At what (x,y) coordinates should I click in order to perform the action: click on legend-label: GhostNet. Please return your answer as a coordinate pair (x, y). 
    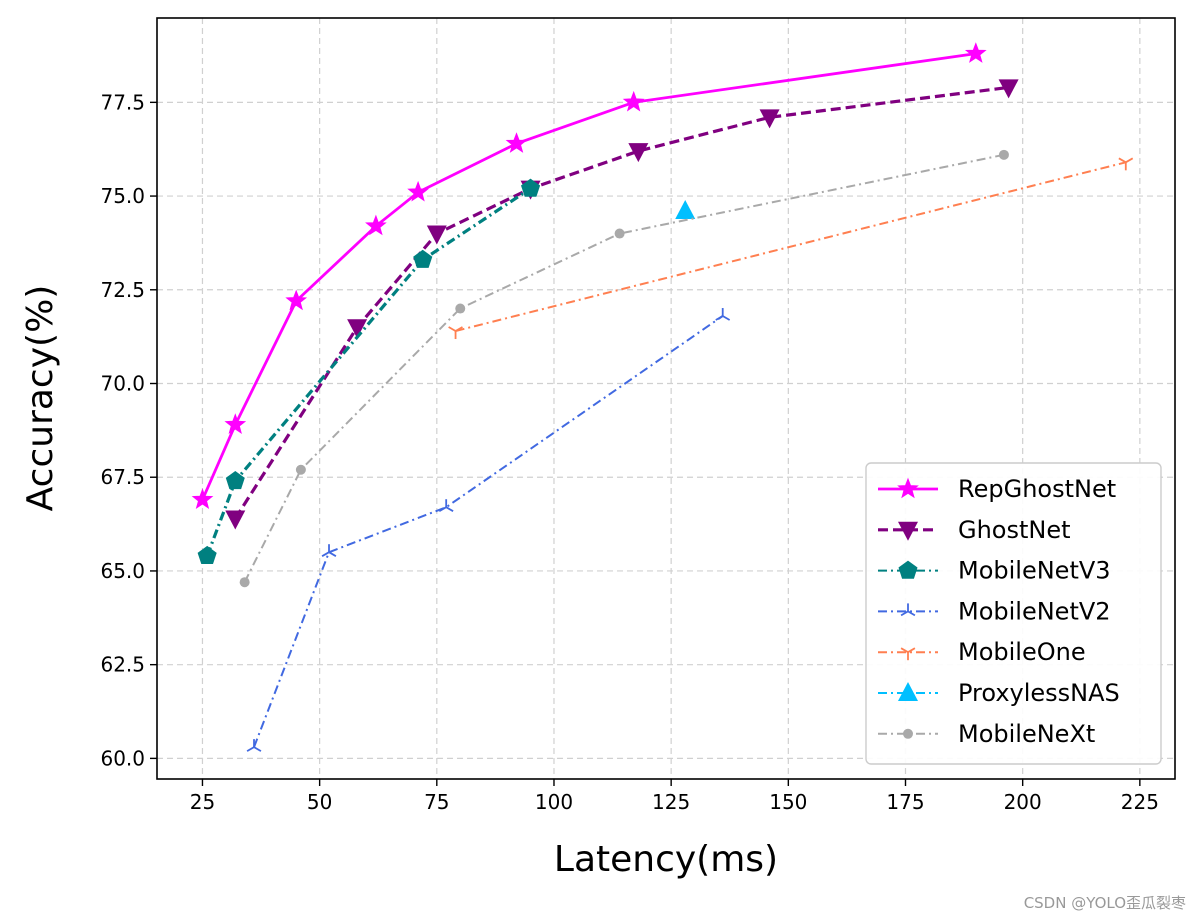
    Looking at the image, I should click on (1014, 530).